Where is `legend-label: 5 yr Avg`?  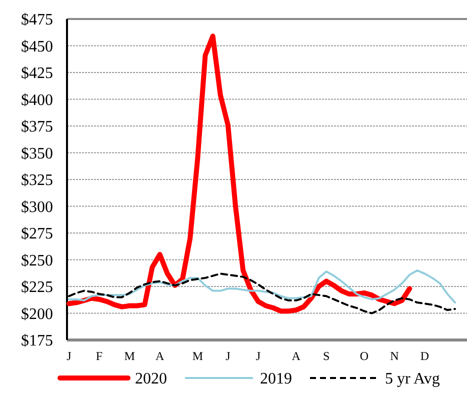 legend-label: 5 yr Avg is located at coordinates (412, 379).